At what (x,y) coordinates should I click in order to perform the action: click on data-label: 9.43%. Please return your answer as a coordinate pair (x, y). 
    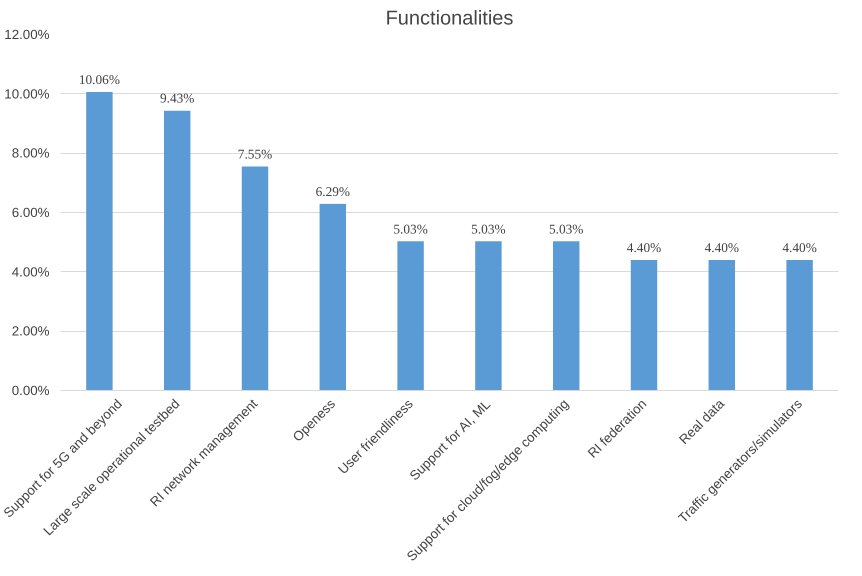
    Looking at the image, I should click on (177, 98).